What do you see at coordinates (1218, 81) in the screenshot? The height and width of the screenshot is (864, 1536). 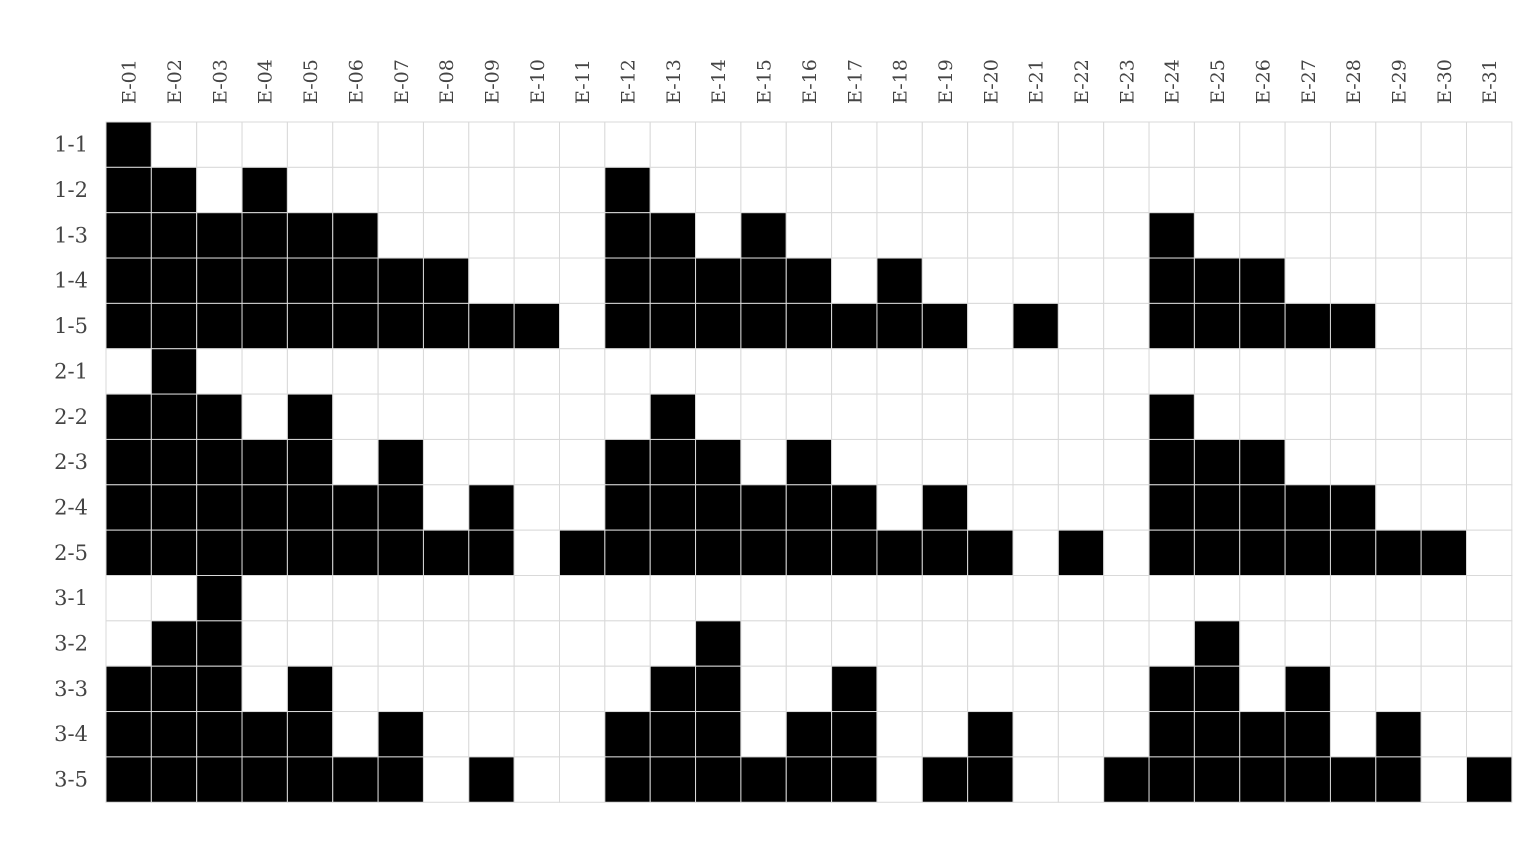 I see `column-label-E-25: E-25` at bounding box center [1218, 81].